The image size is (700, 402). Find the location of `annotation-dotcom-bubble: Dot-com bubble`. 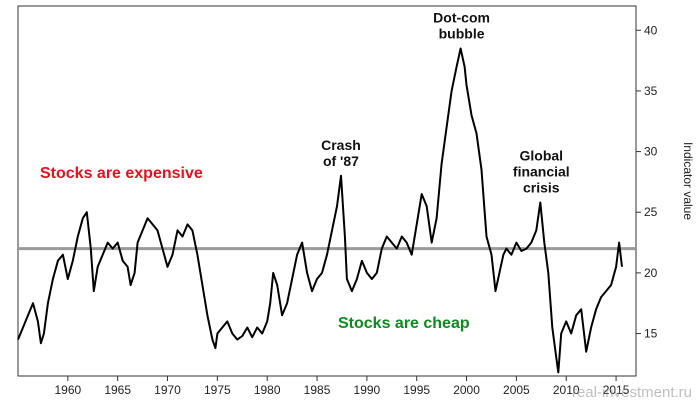

annotation-dotcom-bubble: Dot-com bubble is located at coordinates (461, 25).